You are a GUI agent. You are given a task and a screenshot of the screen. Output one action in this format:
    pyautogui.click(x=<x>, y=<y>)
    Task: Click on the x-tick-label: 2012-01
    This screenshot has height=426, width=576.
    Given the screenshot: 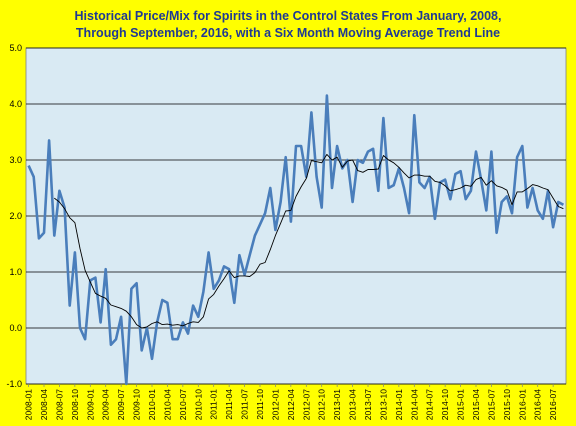 What is the action you would take?
    pyautogui.click(x=275, y=404)
    